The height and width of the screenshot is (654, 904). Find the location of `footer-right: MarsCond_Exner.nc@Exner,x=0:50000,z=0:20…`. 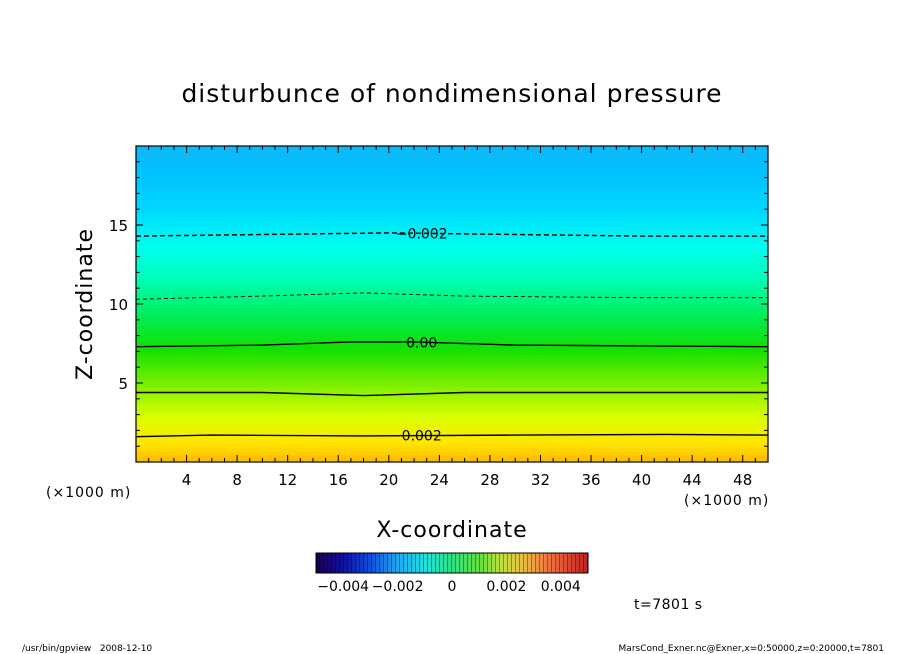

footer-right: MarsCond_Exner.nc@Exner,x=0:50000,z=0:20… is located at coordinates (751, 649).